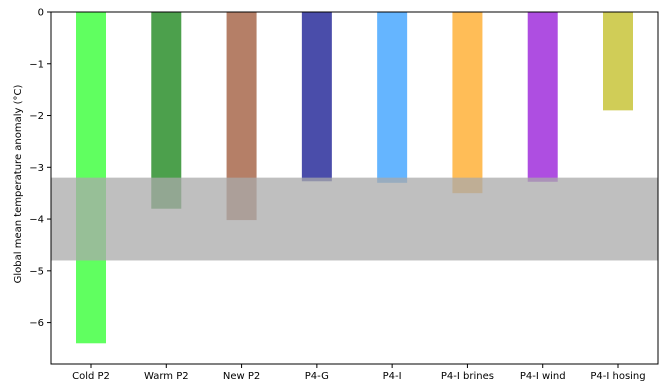 The width and height of the screenshot is (660, 382). Describe the element at coordinates (166, 376) in the screenshot. I see `x-tick-label: Warm P2` at that location.